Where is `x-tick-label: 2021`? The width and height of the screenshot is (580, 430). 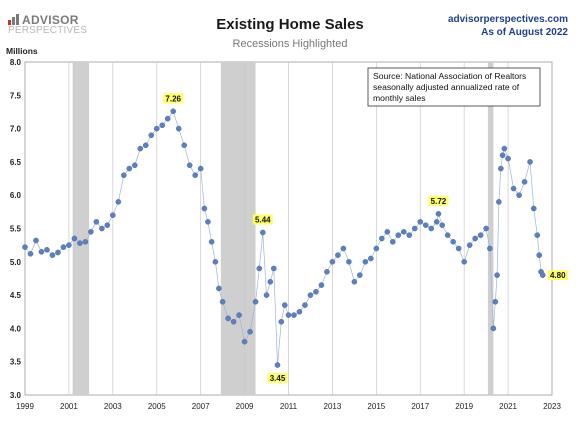 x-tick-label: 2021 is located at coordinates (508, 406).